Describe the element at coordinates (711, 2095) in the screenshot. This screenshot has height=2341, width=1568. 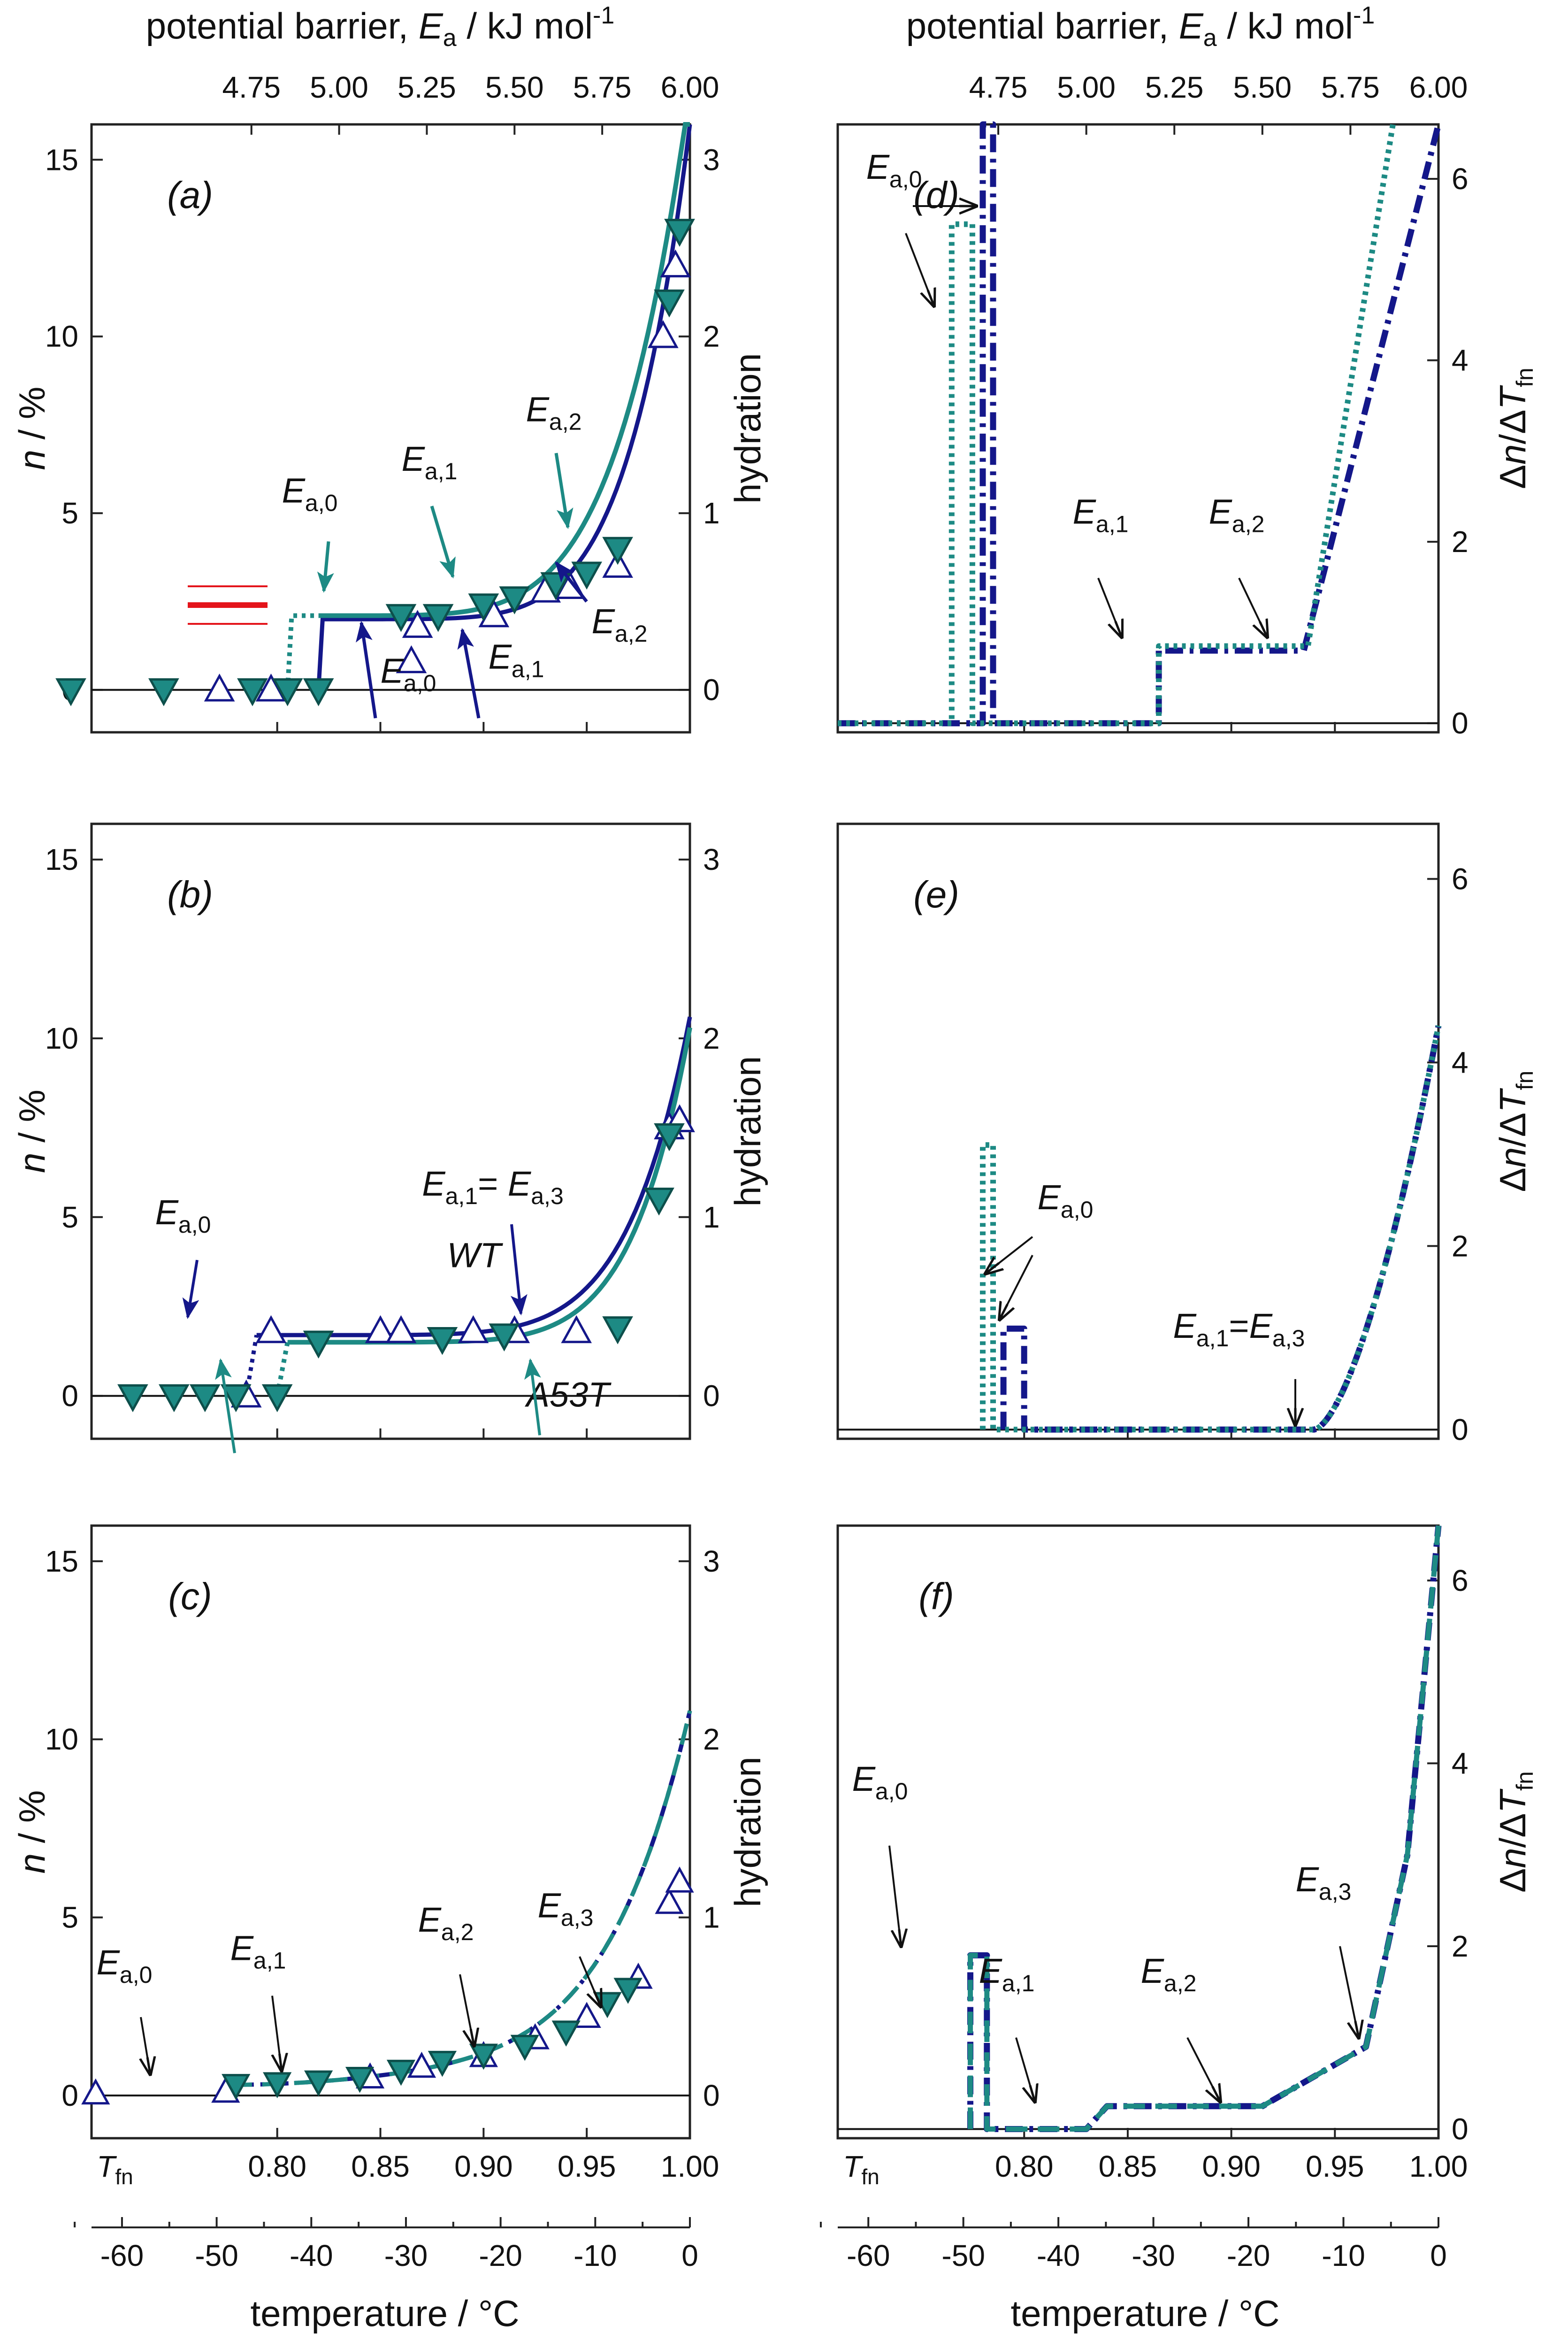
I see `hydration-tick-label: 0` at that location.